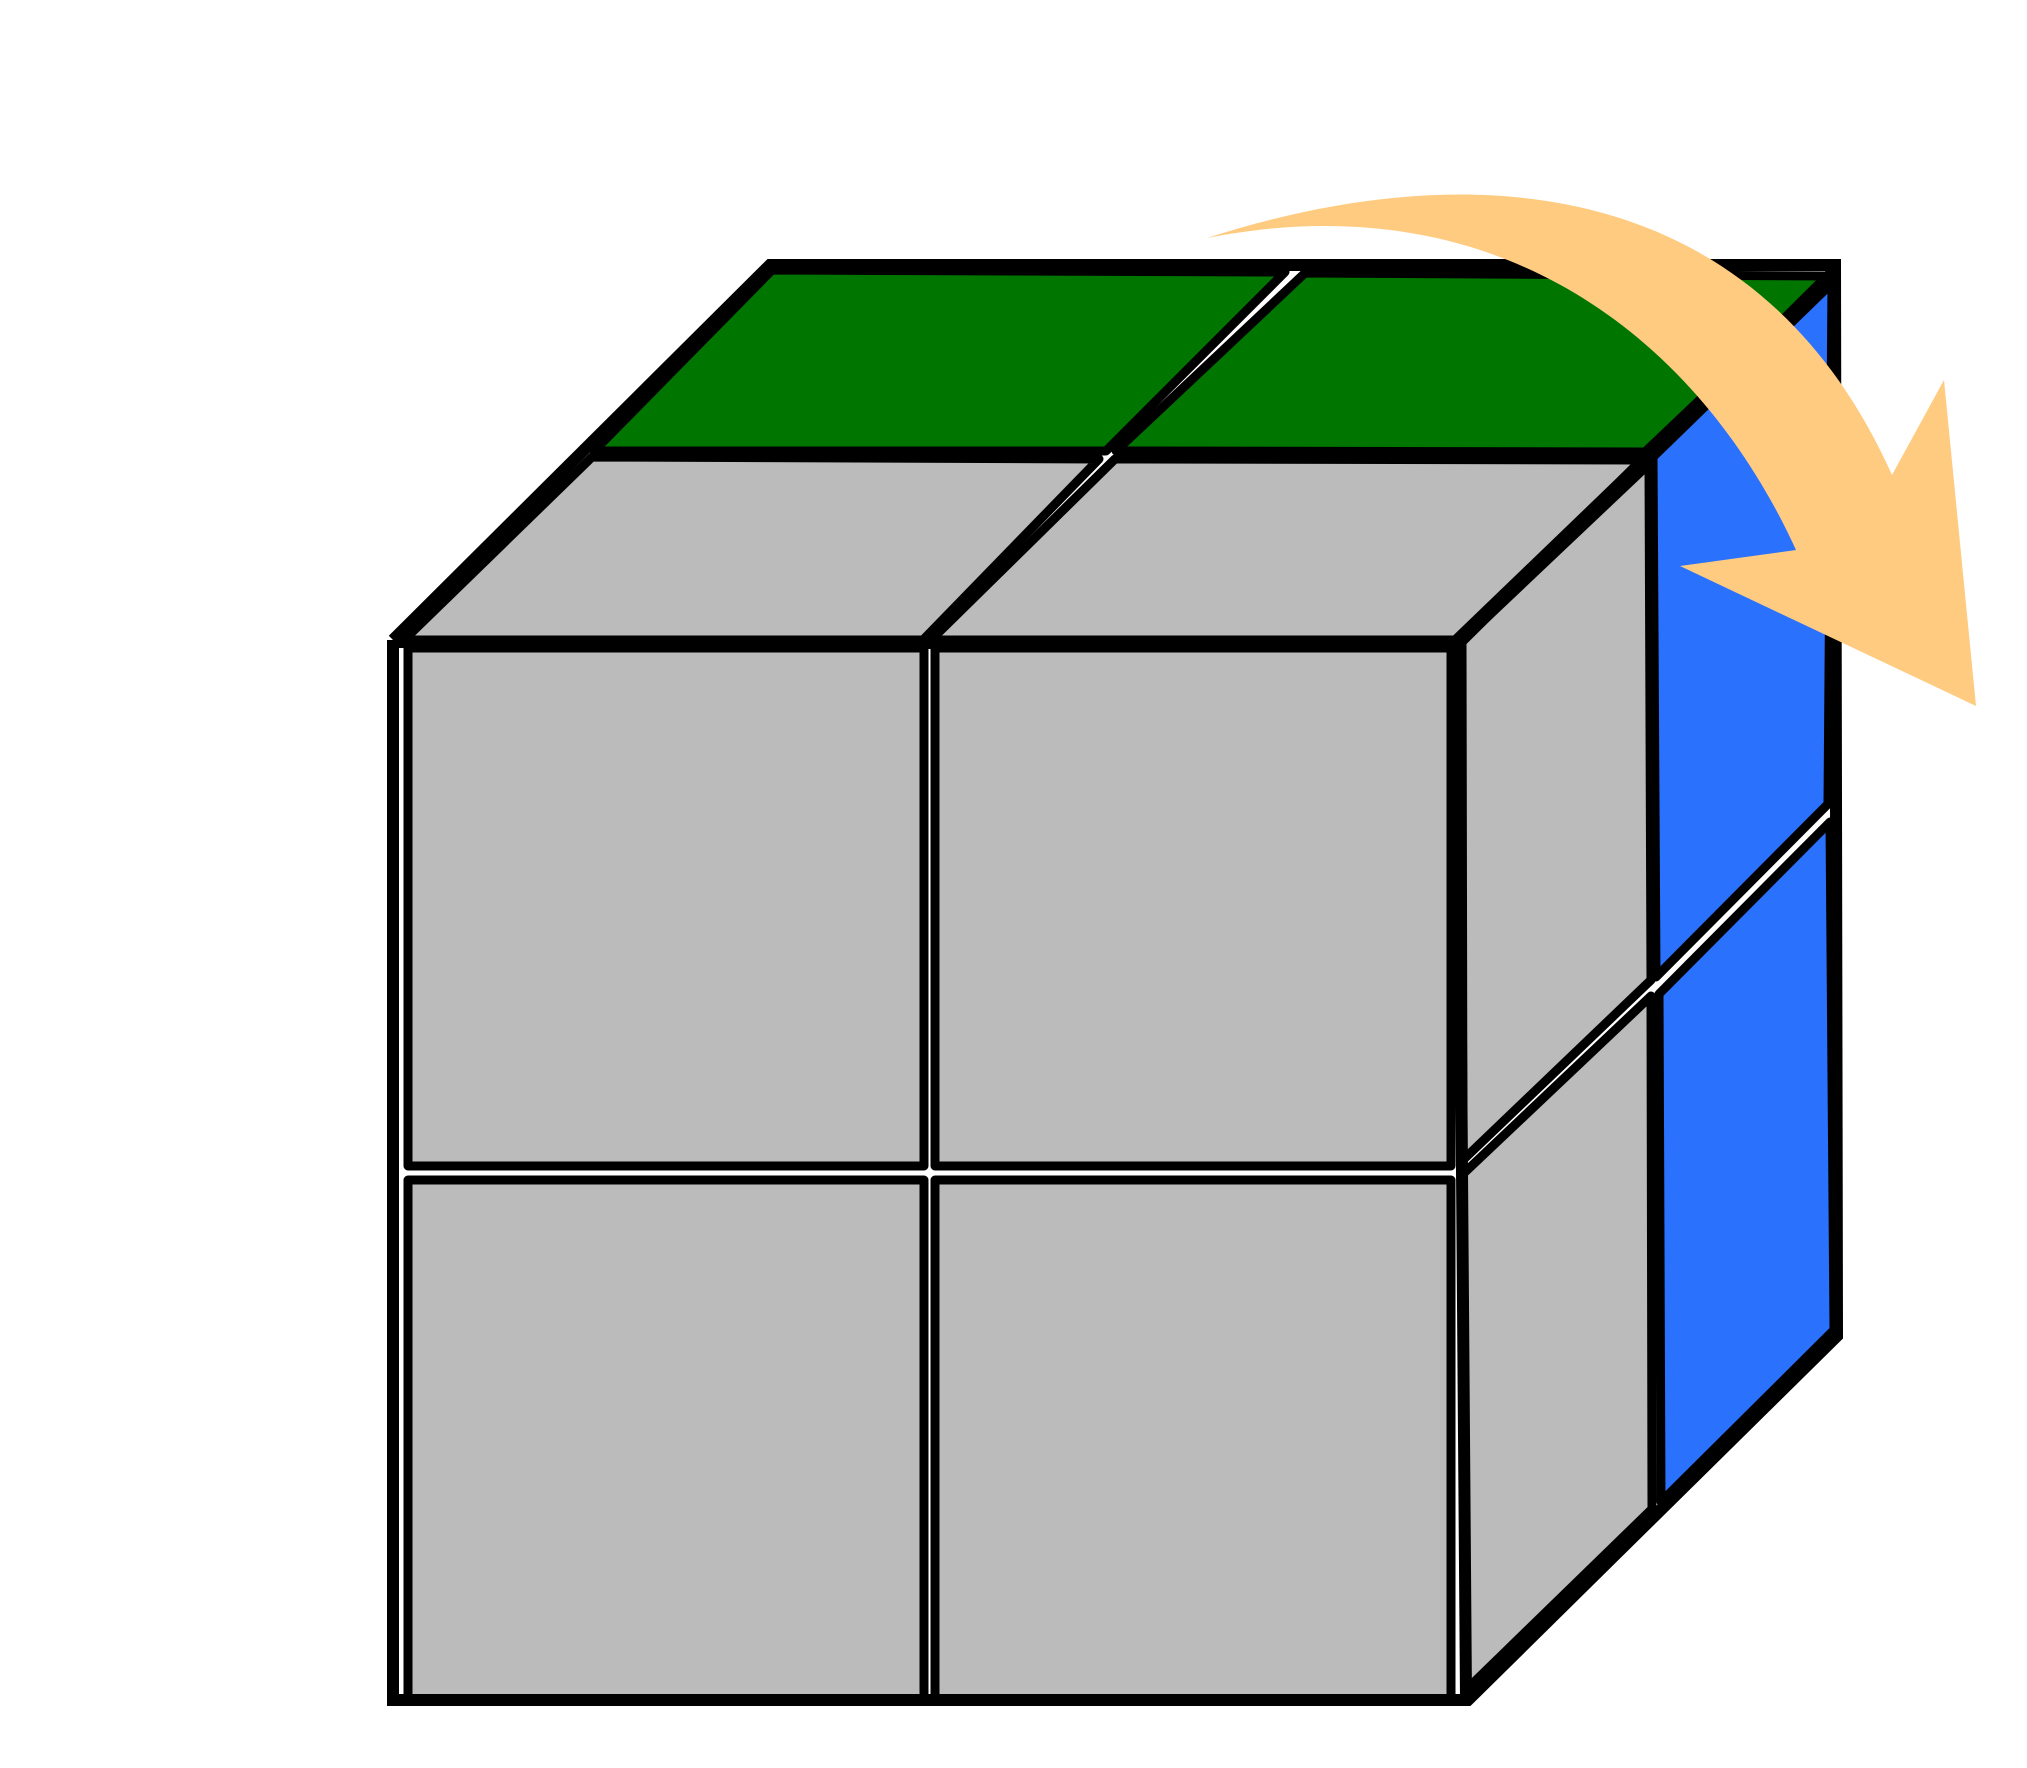  Describe the element at coordinates (1193, 907) in the screenshot. I see `front-sticker-top-right` at that location.